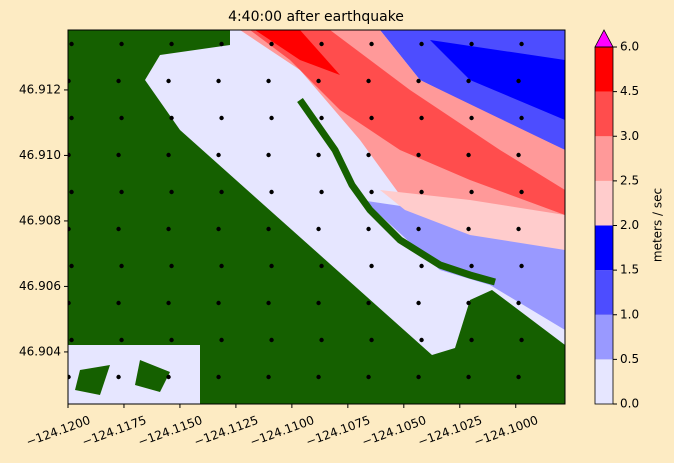 The height and width of the screenshot is (463, 674). I want to click on colorbar-tick-label: 0.5, so click(629, 359).